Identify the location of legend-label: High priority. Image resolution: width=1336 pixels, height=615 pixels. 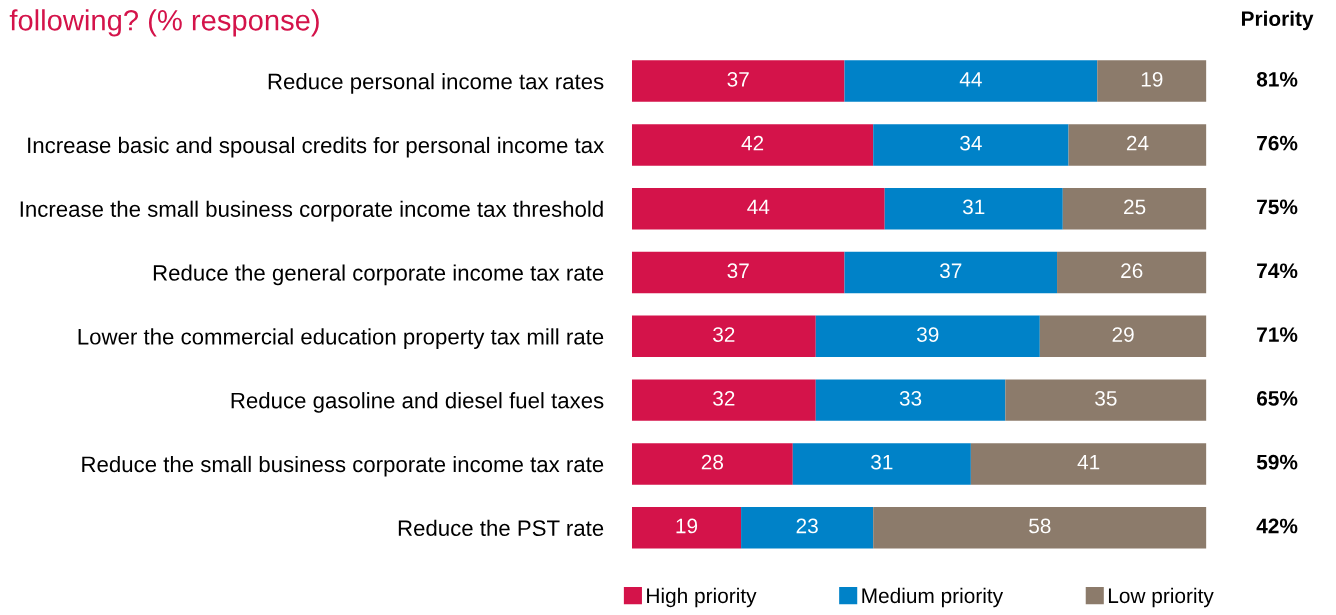
(702, 597).